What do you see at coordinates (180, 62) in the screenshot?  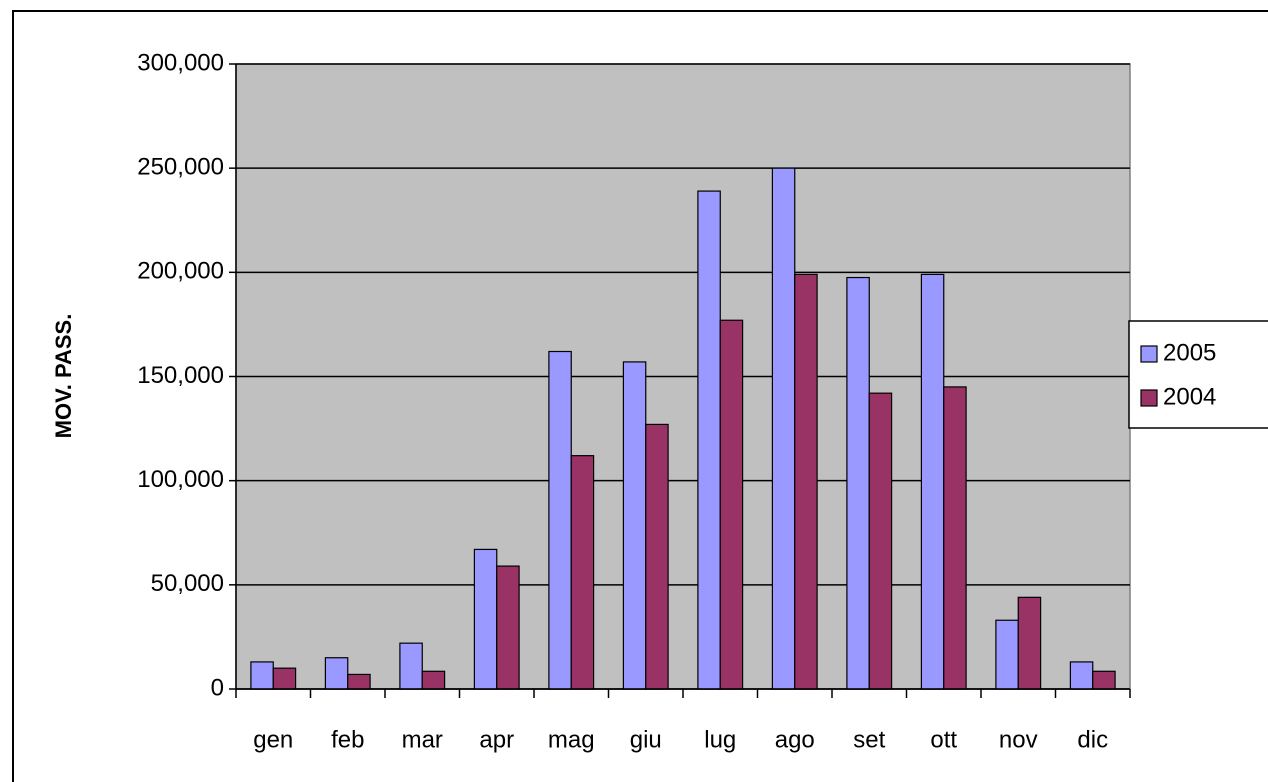 I see `y-tick-label: 300,000` at bounding box center [180, 62].